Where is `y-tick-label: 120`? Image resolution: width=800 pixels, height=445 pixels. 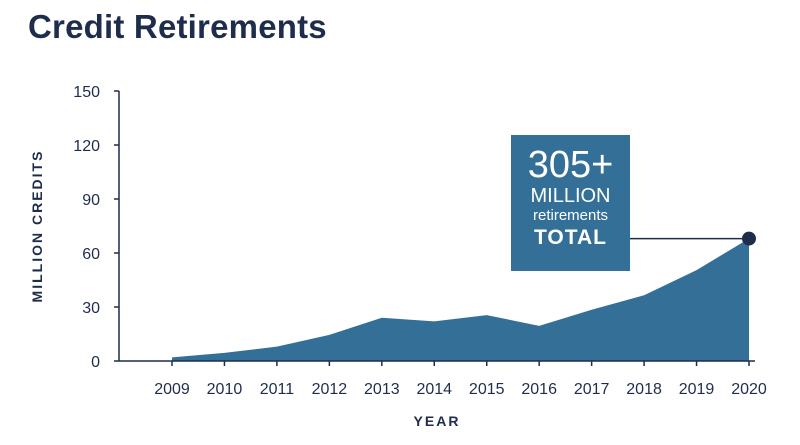
y-tick-label: 120 is located at coordinates (86, 146).